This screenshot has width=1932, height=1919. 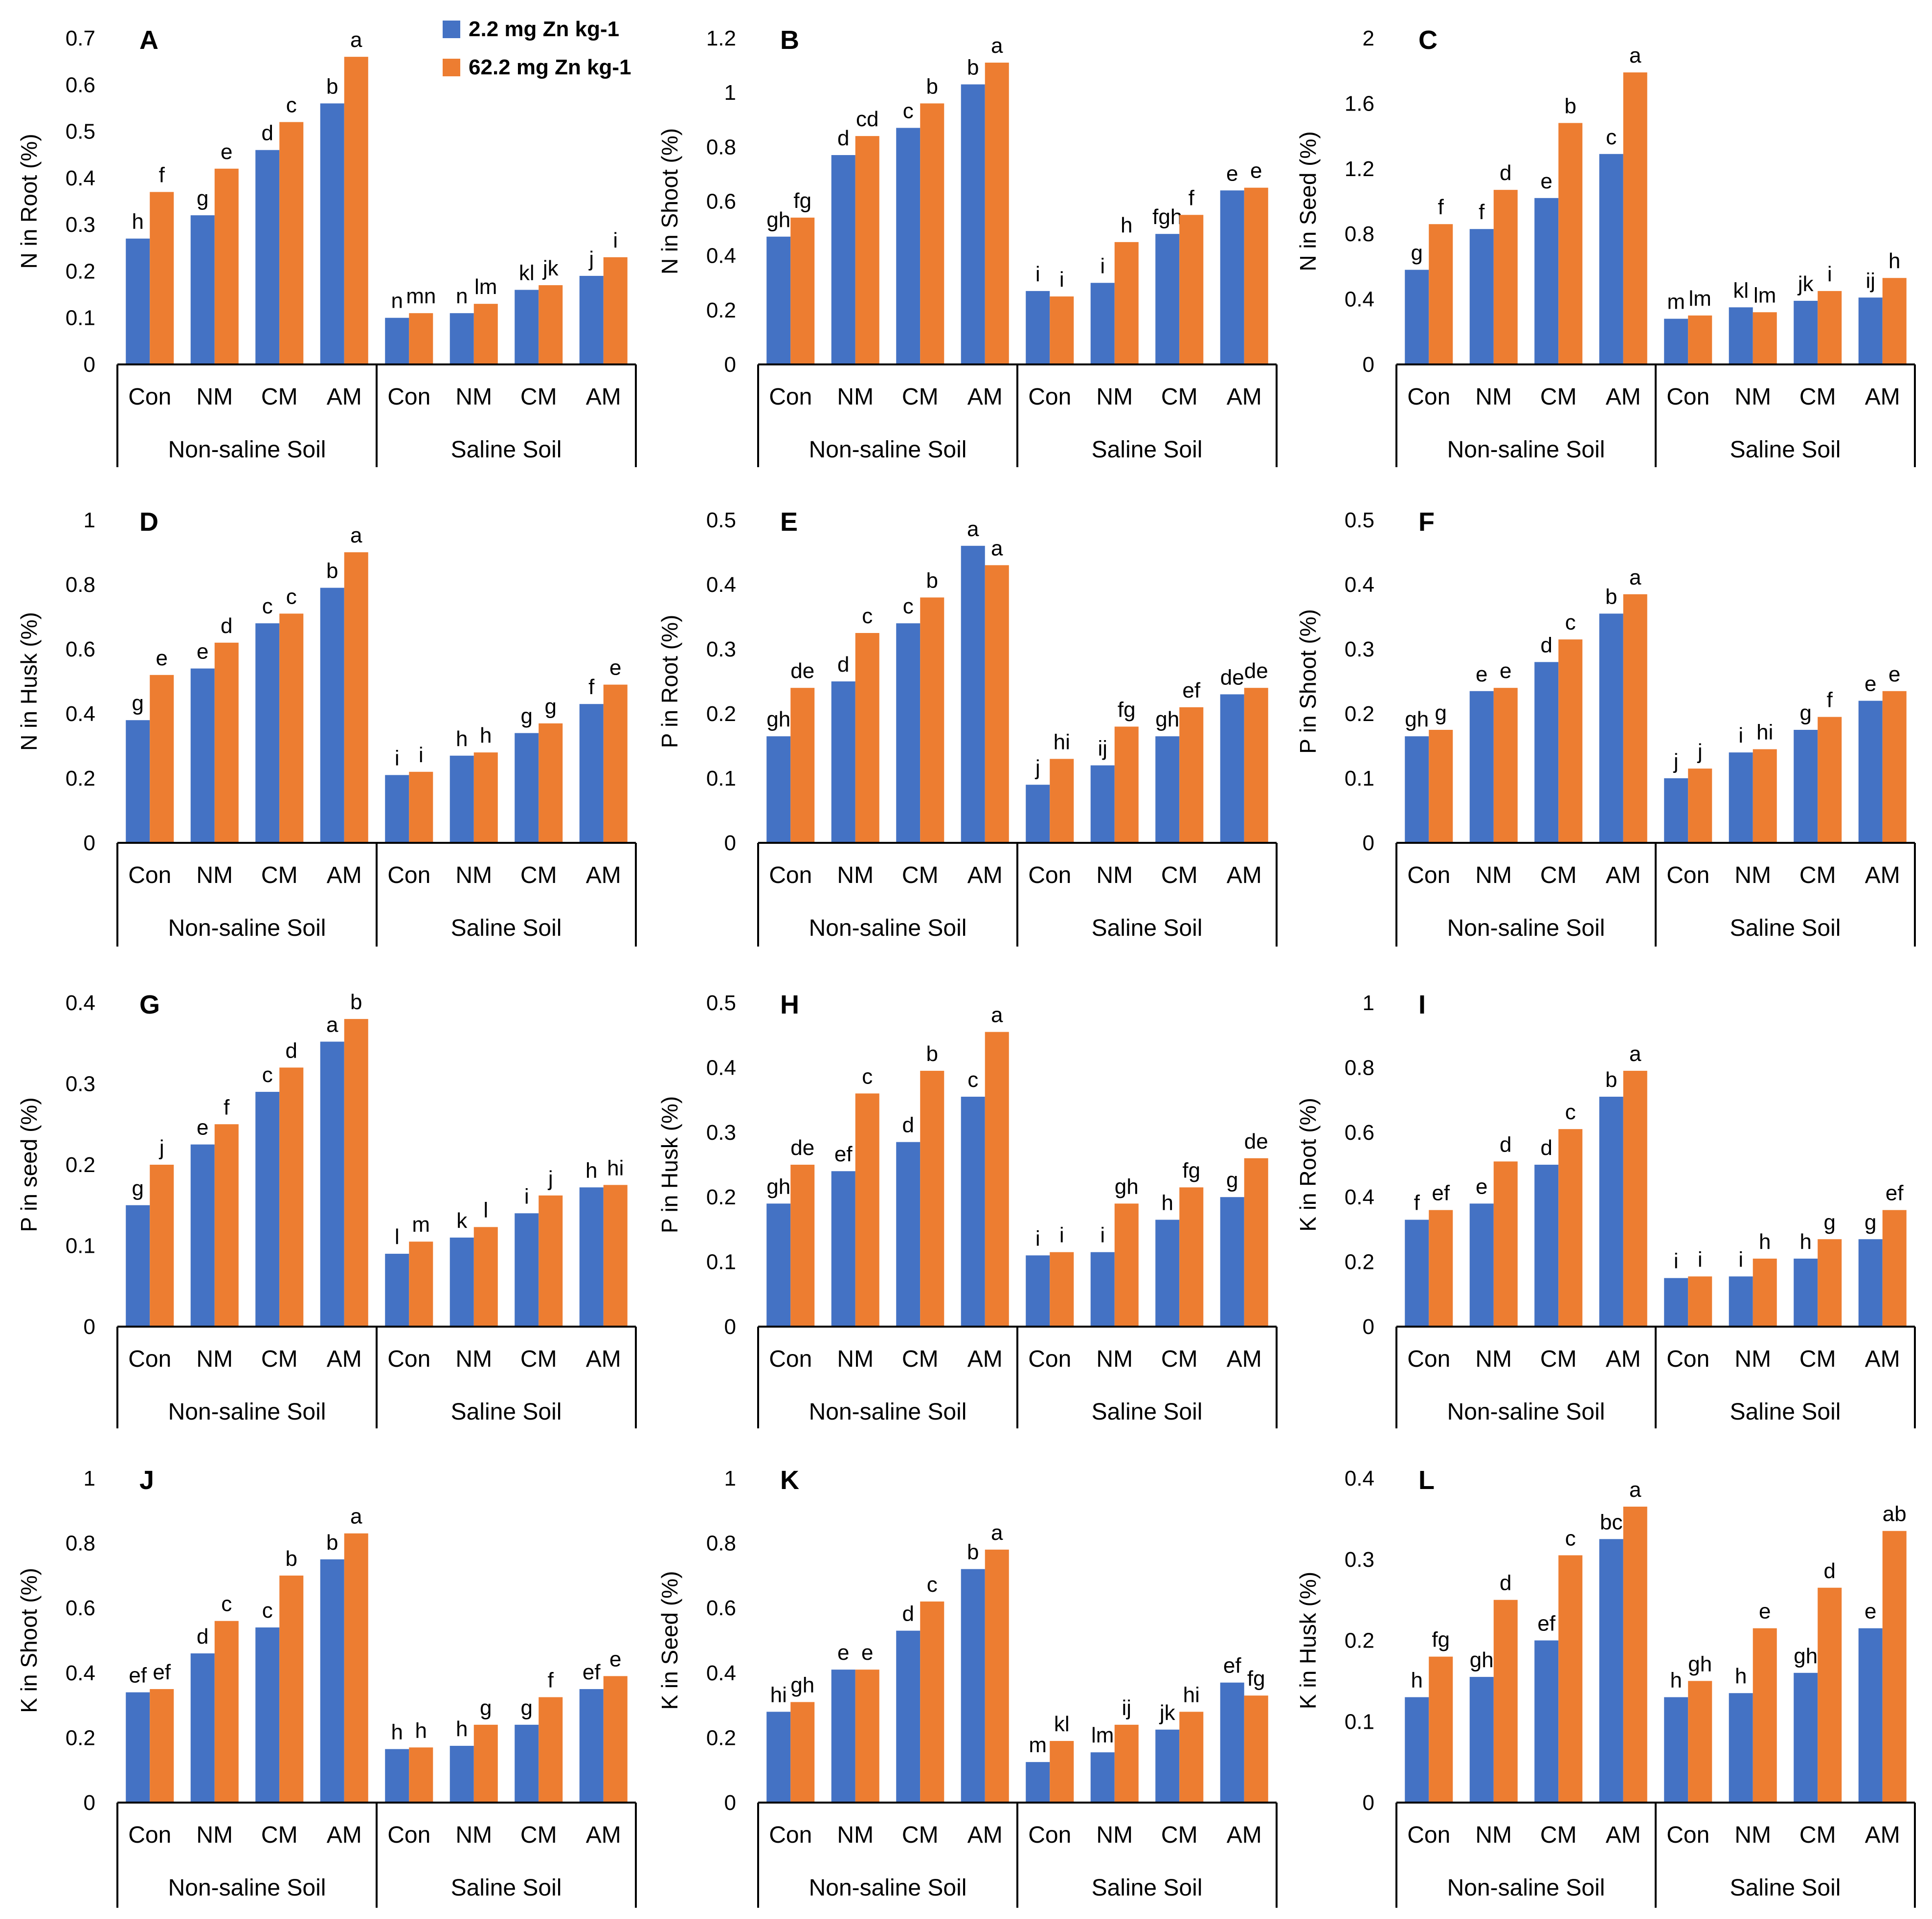 I want to click on y-axis-title: N in Root (%), so click(x=29, y=201).